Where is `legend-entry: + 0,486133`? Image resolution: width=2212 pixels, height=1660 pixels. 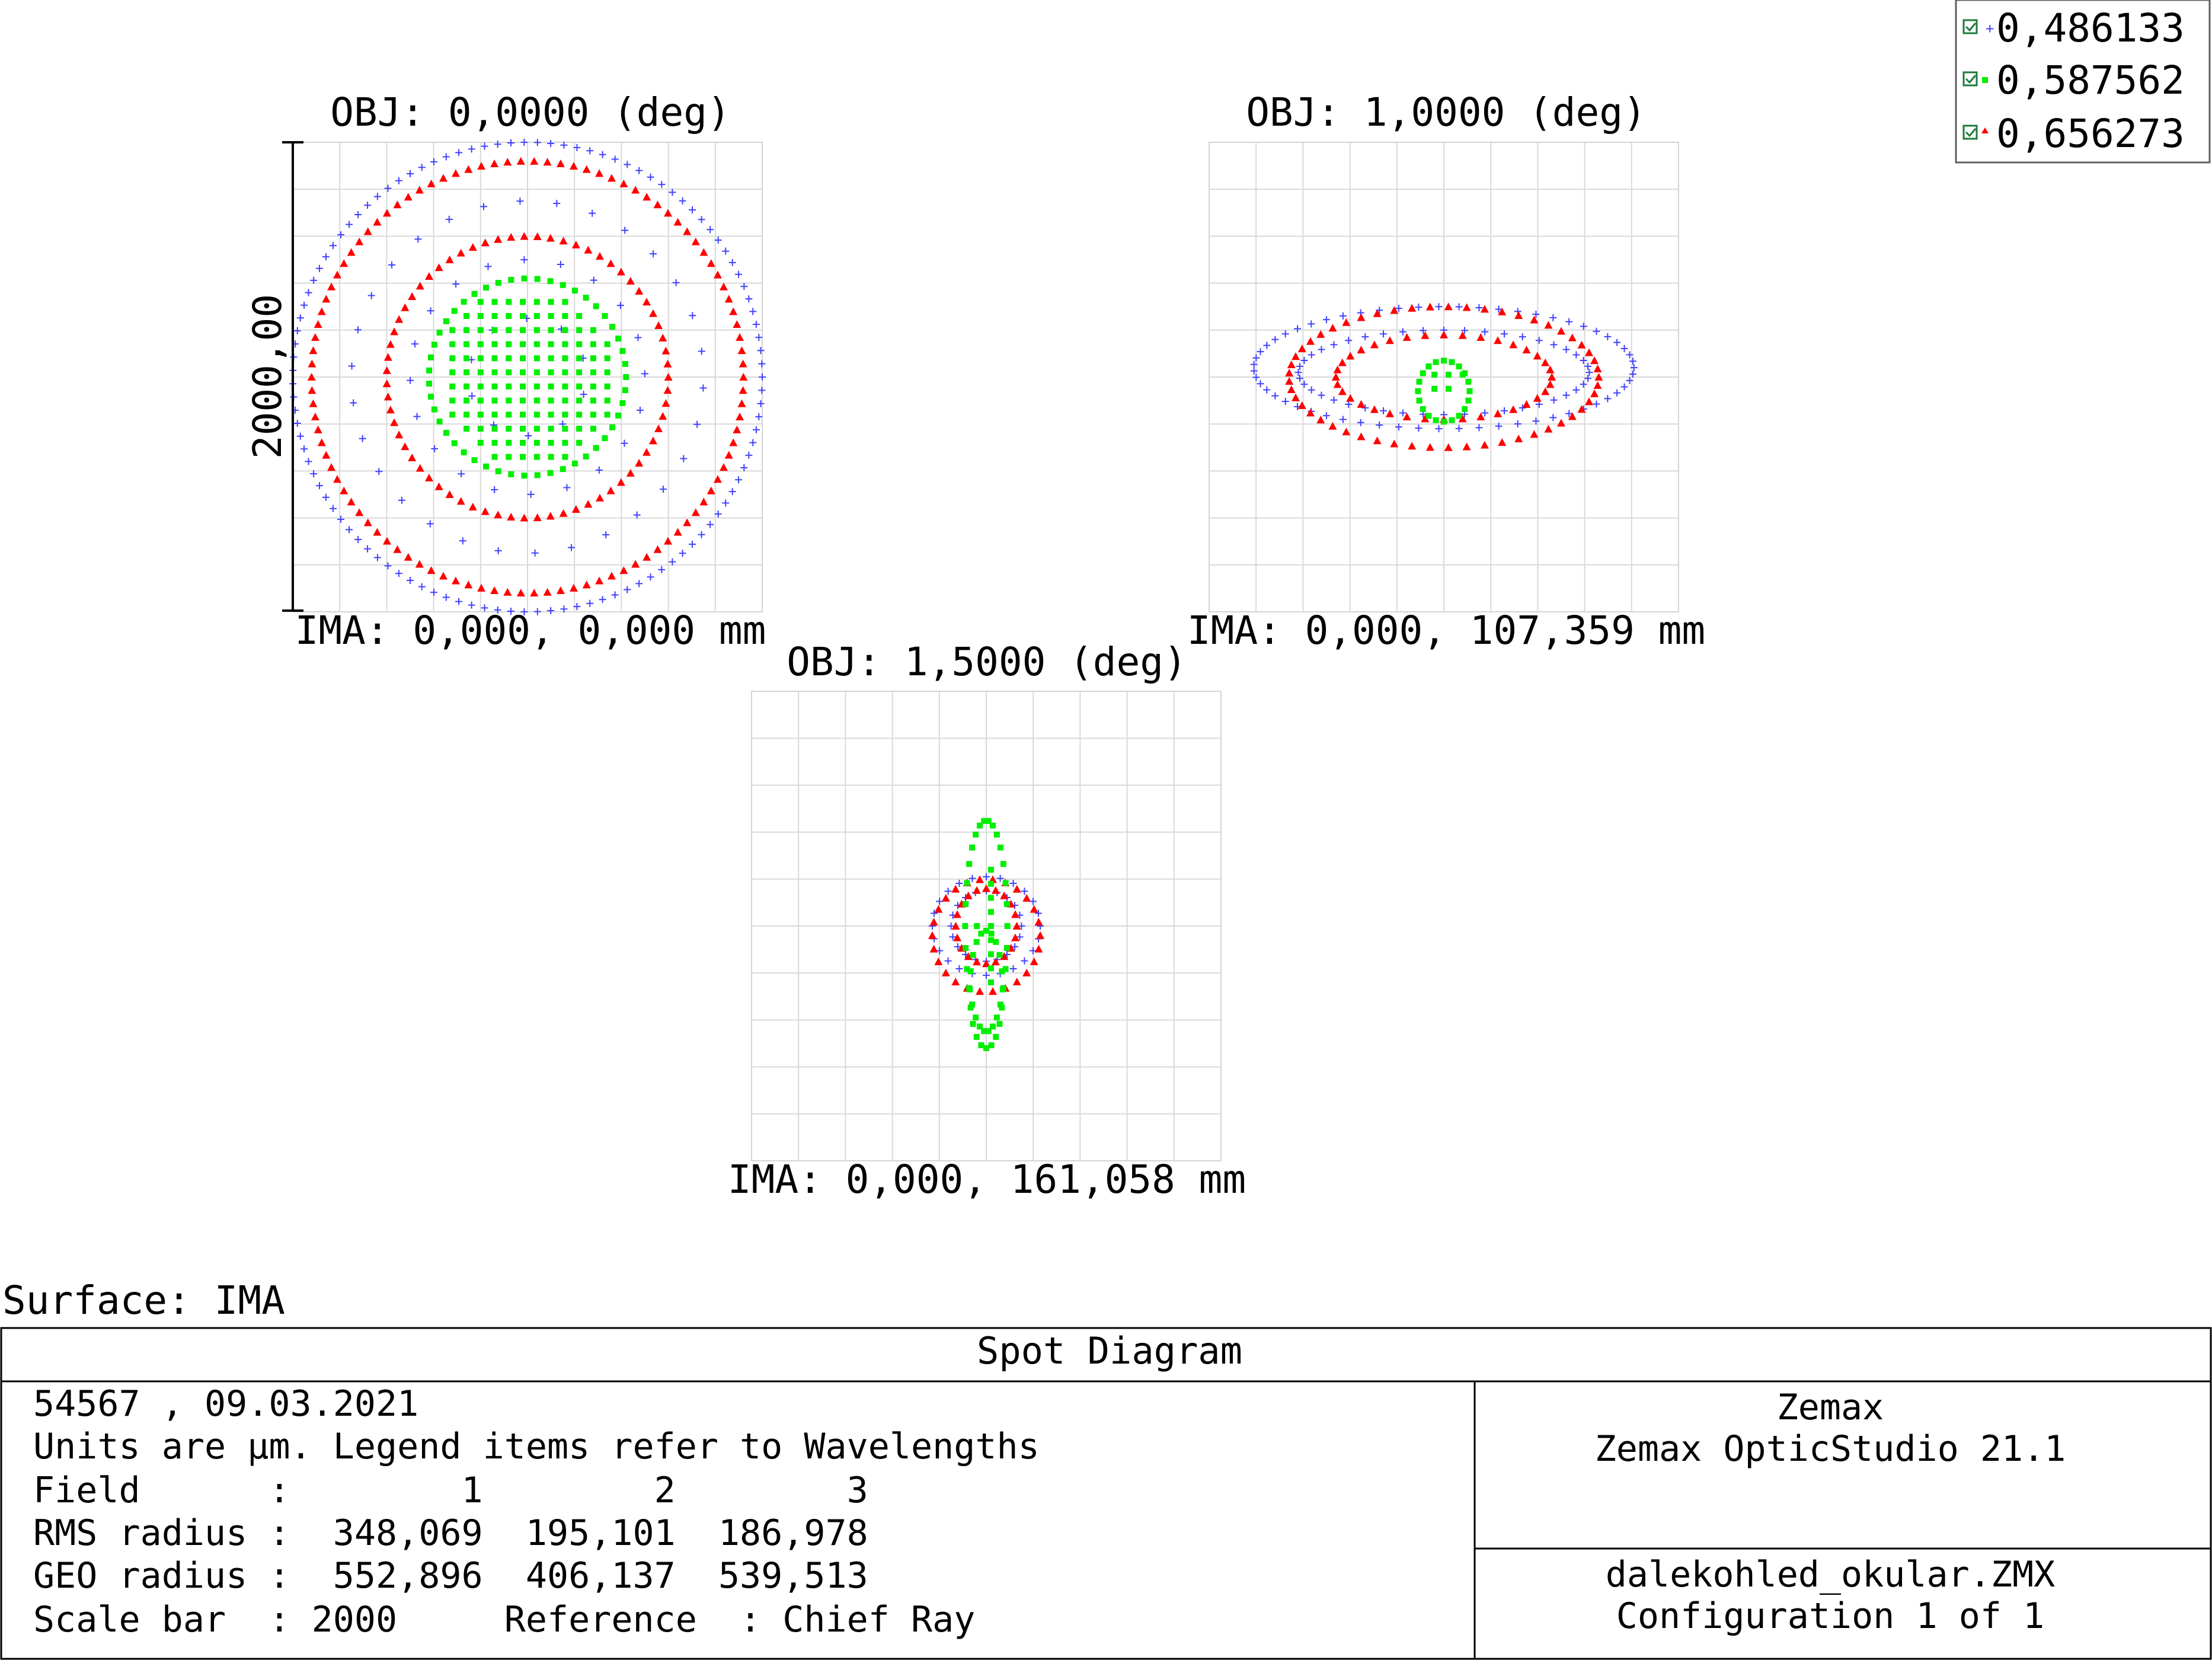
legend-entry: + 0,486133 is located at coordinates (2073, 28).